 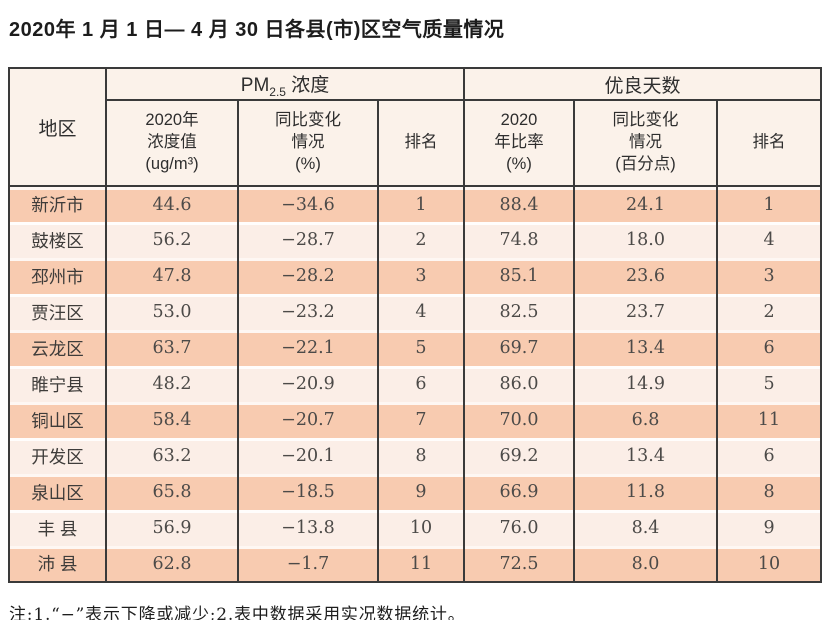 I want to click on pm-value-cell: 56.9, so click(x=172, y=528).